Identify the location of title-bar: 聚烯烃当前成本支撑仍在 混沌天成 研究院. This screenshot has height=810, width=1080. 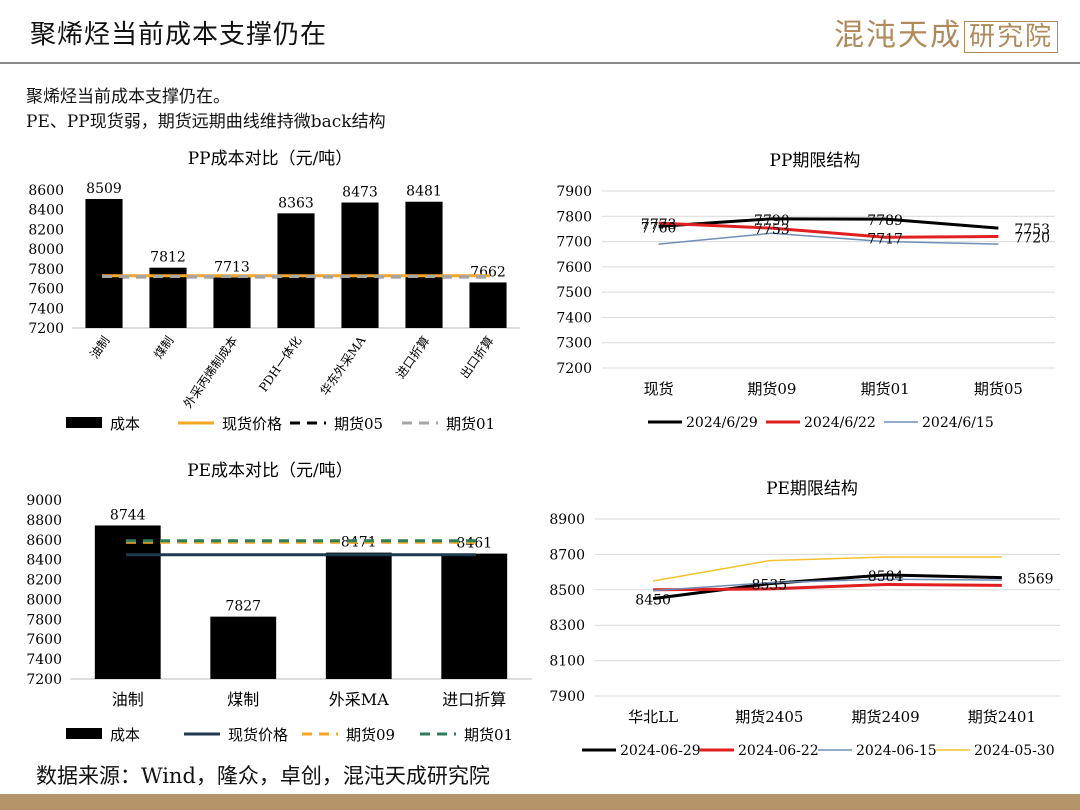
(540, 31).